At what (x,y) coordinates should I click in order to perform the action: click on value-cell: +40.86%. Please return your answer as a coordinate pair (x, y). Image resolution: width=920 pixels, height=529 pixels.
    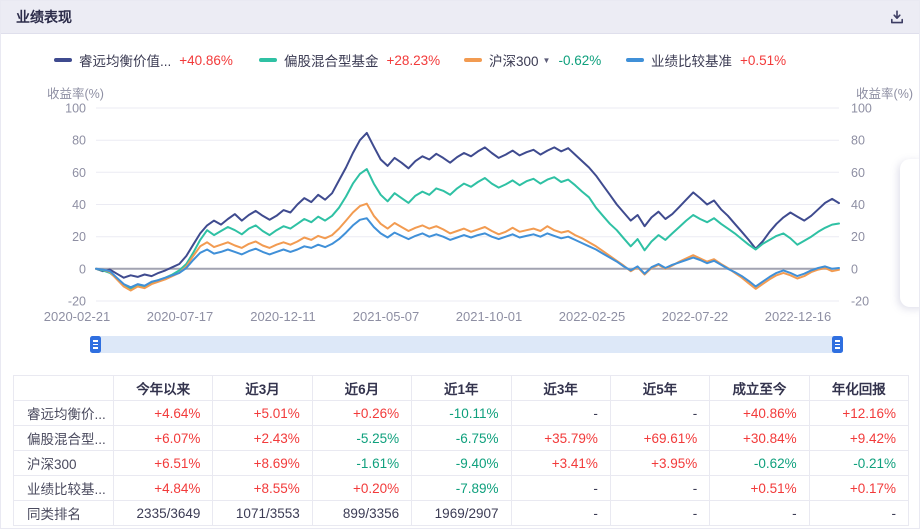
    Looking at the image, I should click on (759, 413).